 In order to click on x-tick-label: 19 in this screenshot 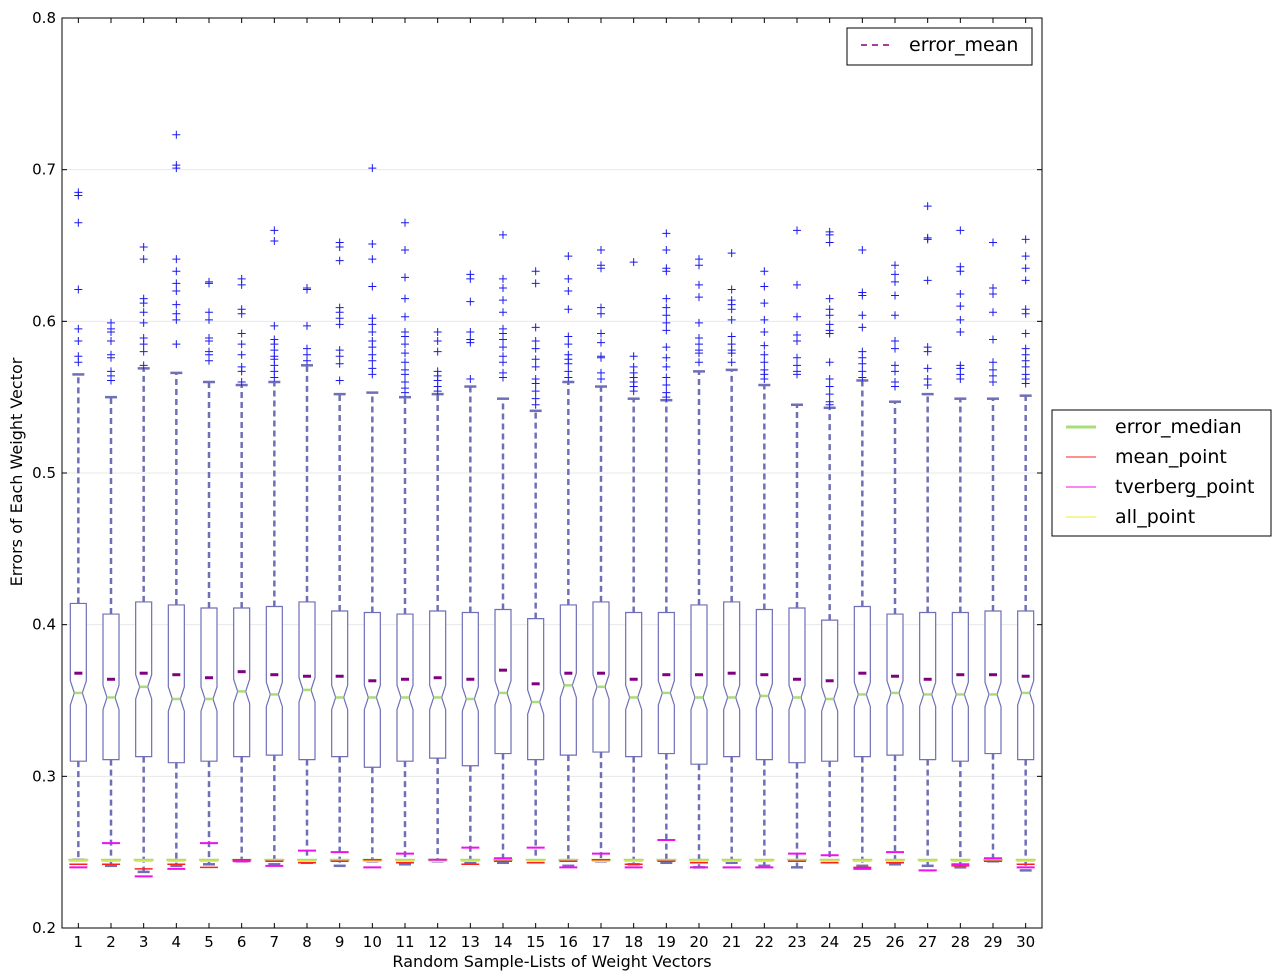, I will do `click(666, 942)`.